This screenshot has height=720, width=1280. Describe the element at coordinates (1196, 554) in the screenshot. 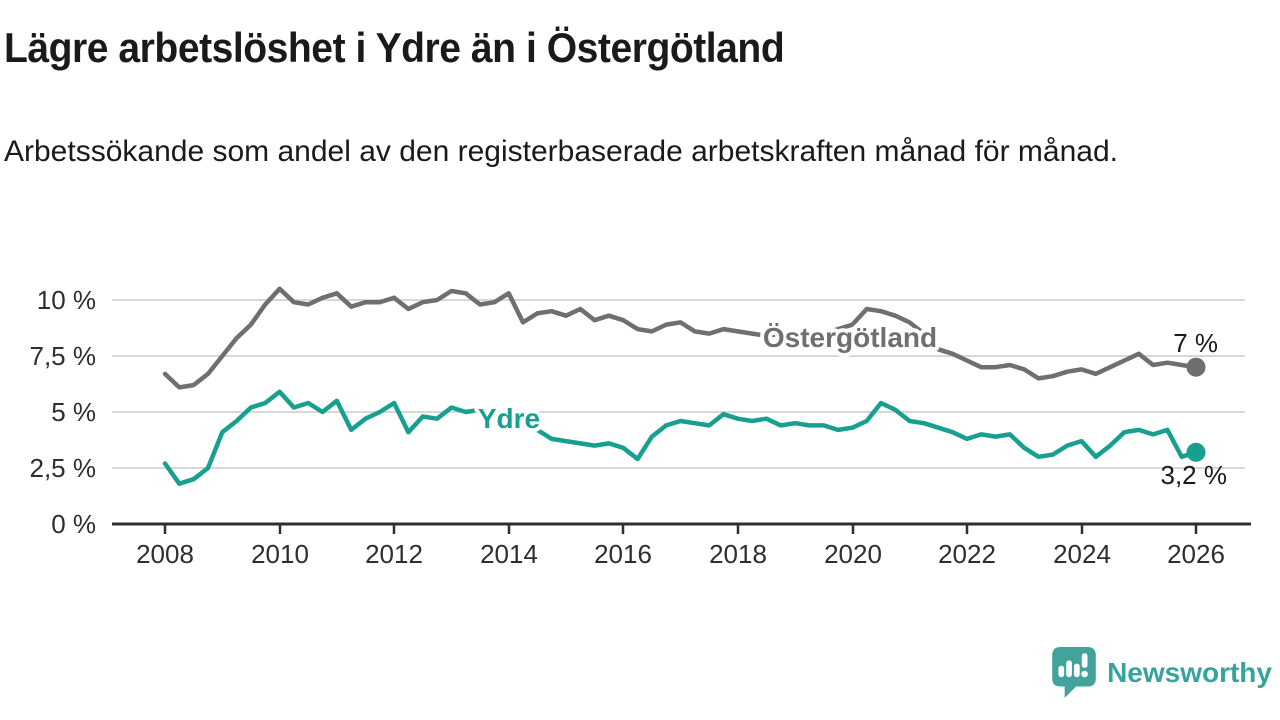

I see `x-tick-label: 2026` at that location.